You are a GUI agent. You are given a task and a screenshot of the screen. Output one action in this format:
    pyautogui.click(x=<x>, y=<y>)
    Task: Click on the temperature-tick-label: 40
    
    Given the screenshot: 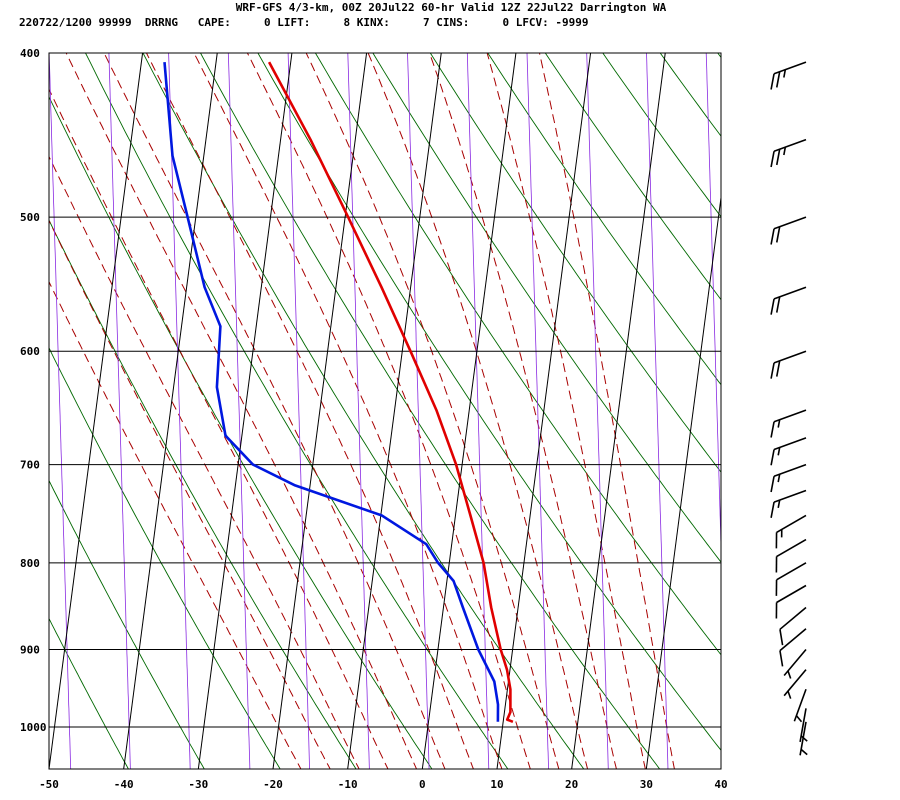 What is the action you would take?
    pyautogui.click(x=720, y=784)
    